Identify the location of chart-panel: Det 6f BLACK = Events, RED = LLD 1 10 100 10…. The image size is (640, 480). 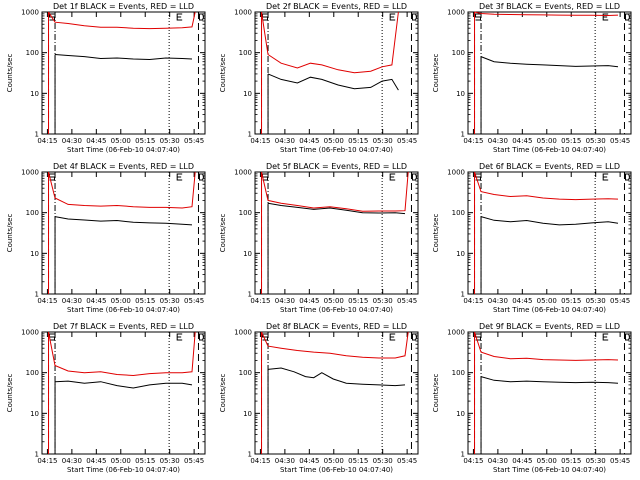
(532, 240).